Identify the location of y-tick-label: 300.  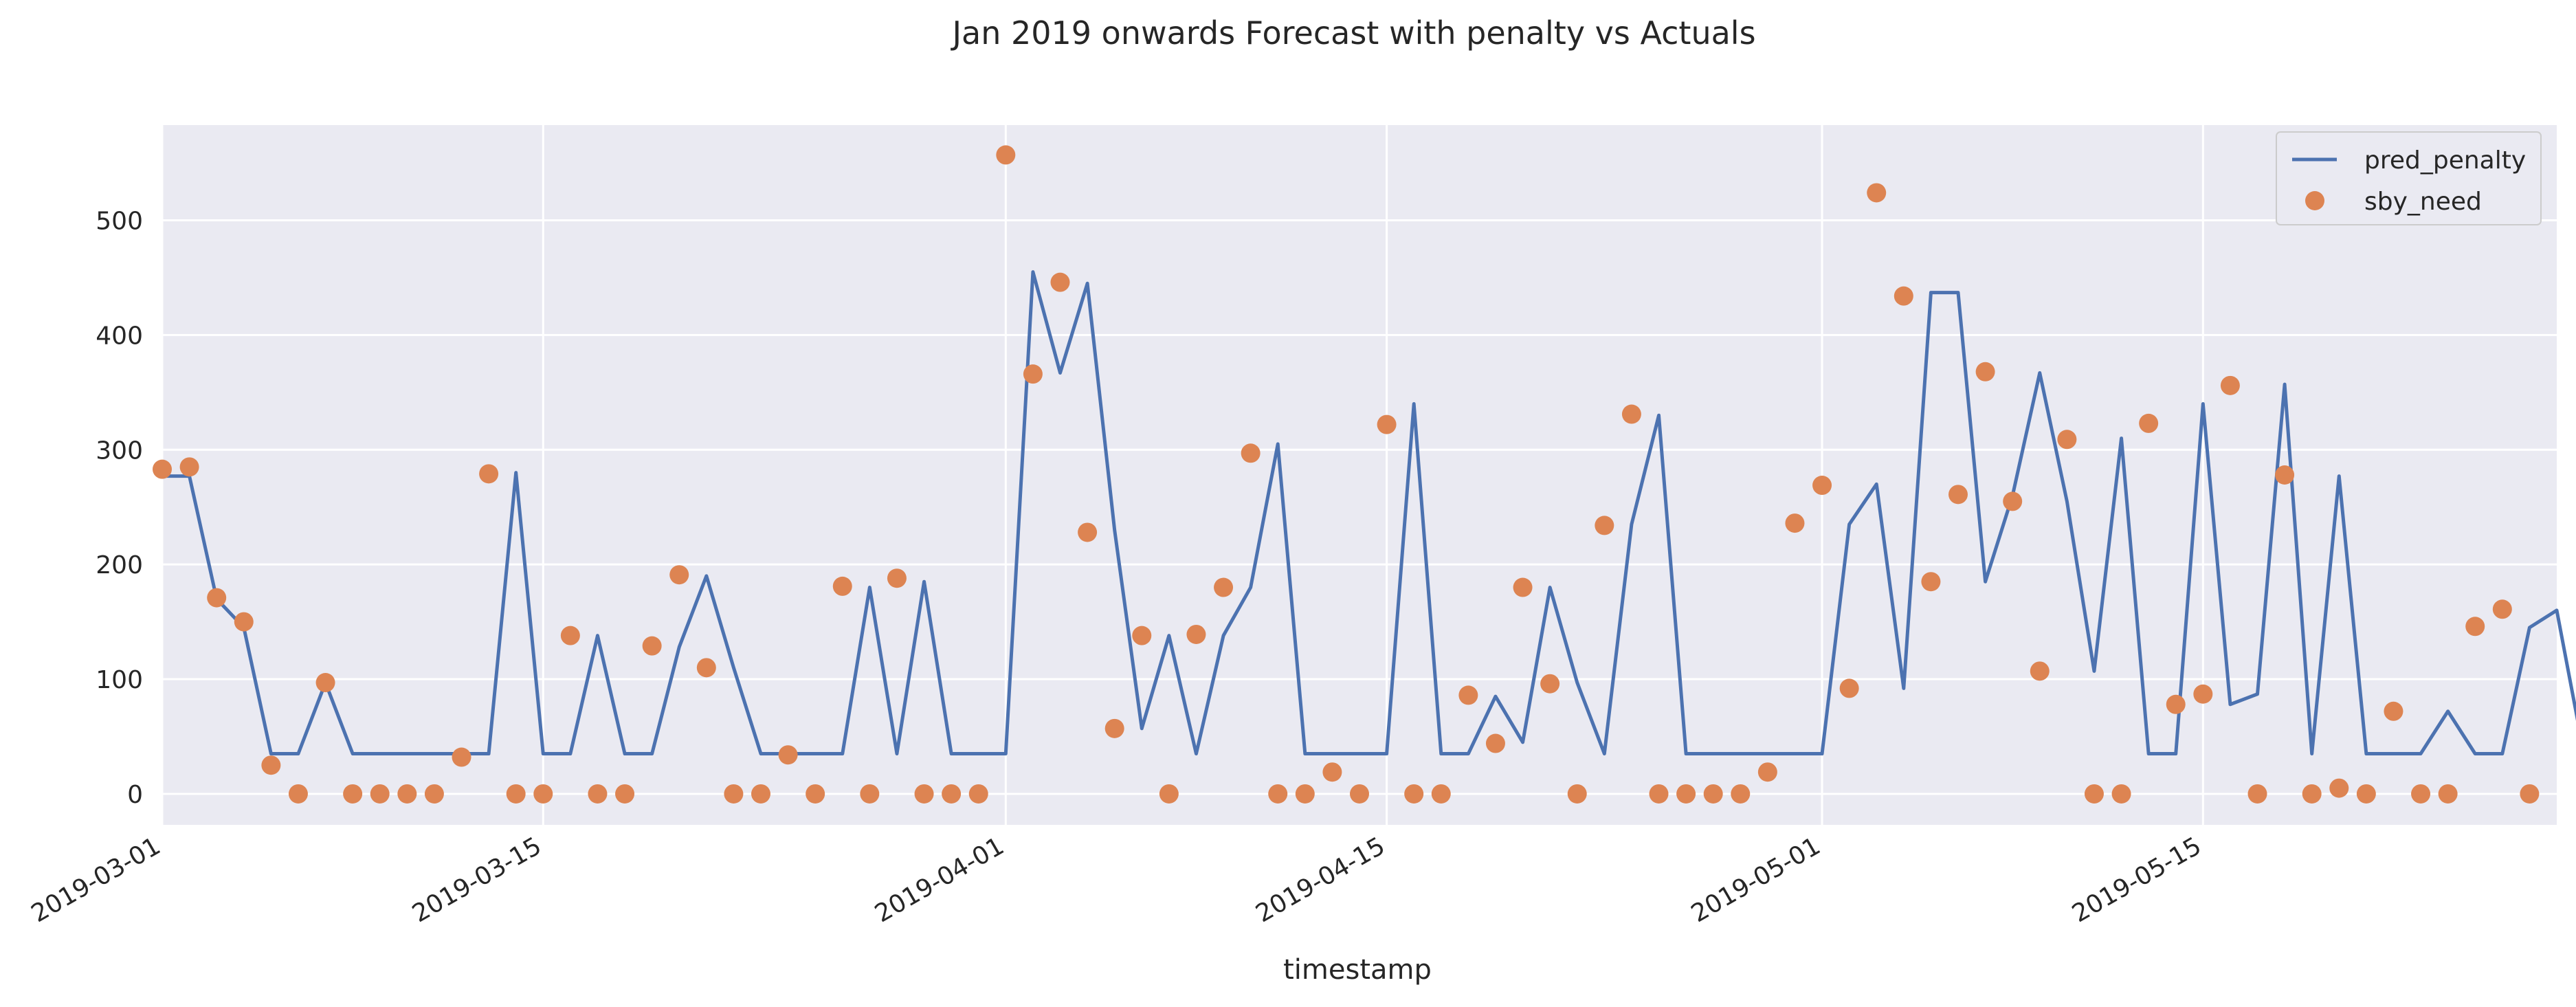
(119, 450).